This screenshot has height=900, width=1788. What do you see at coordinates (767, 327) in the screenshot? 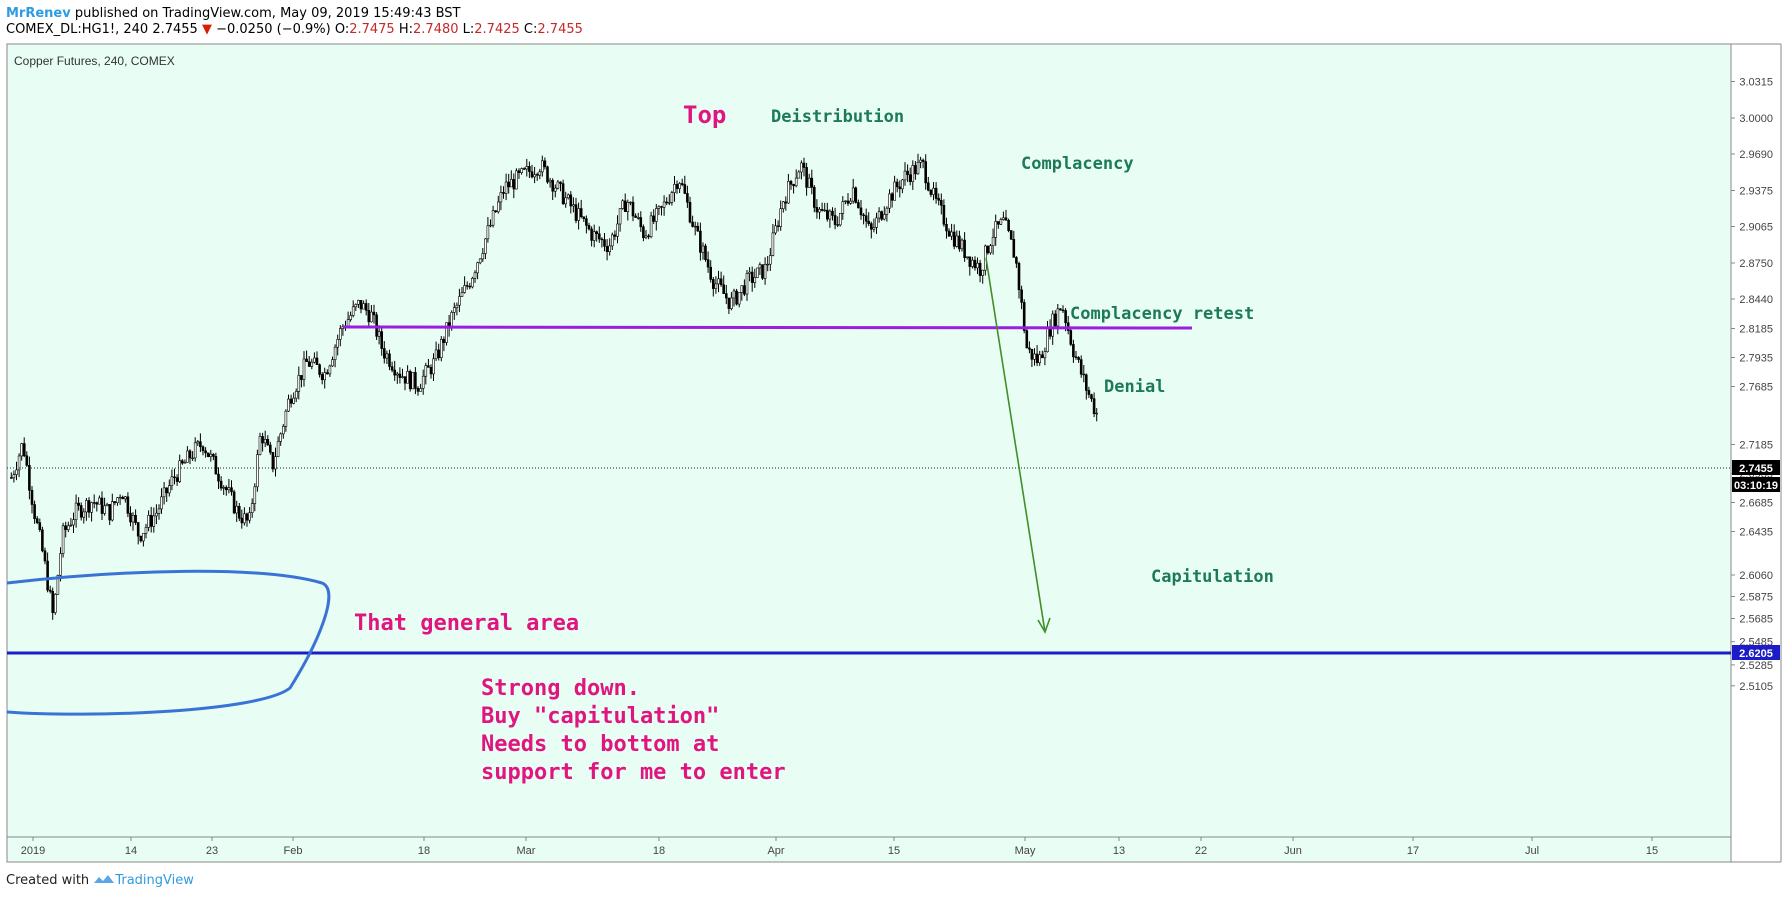
I see `resistance-line` at bounding box center [767, 327].